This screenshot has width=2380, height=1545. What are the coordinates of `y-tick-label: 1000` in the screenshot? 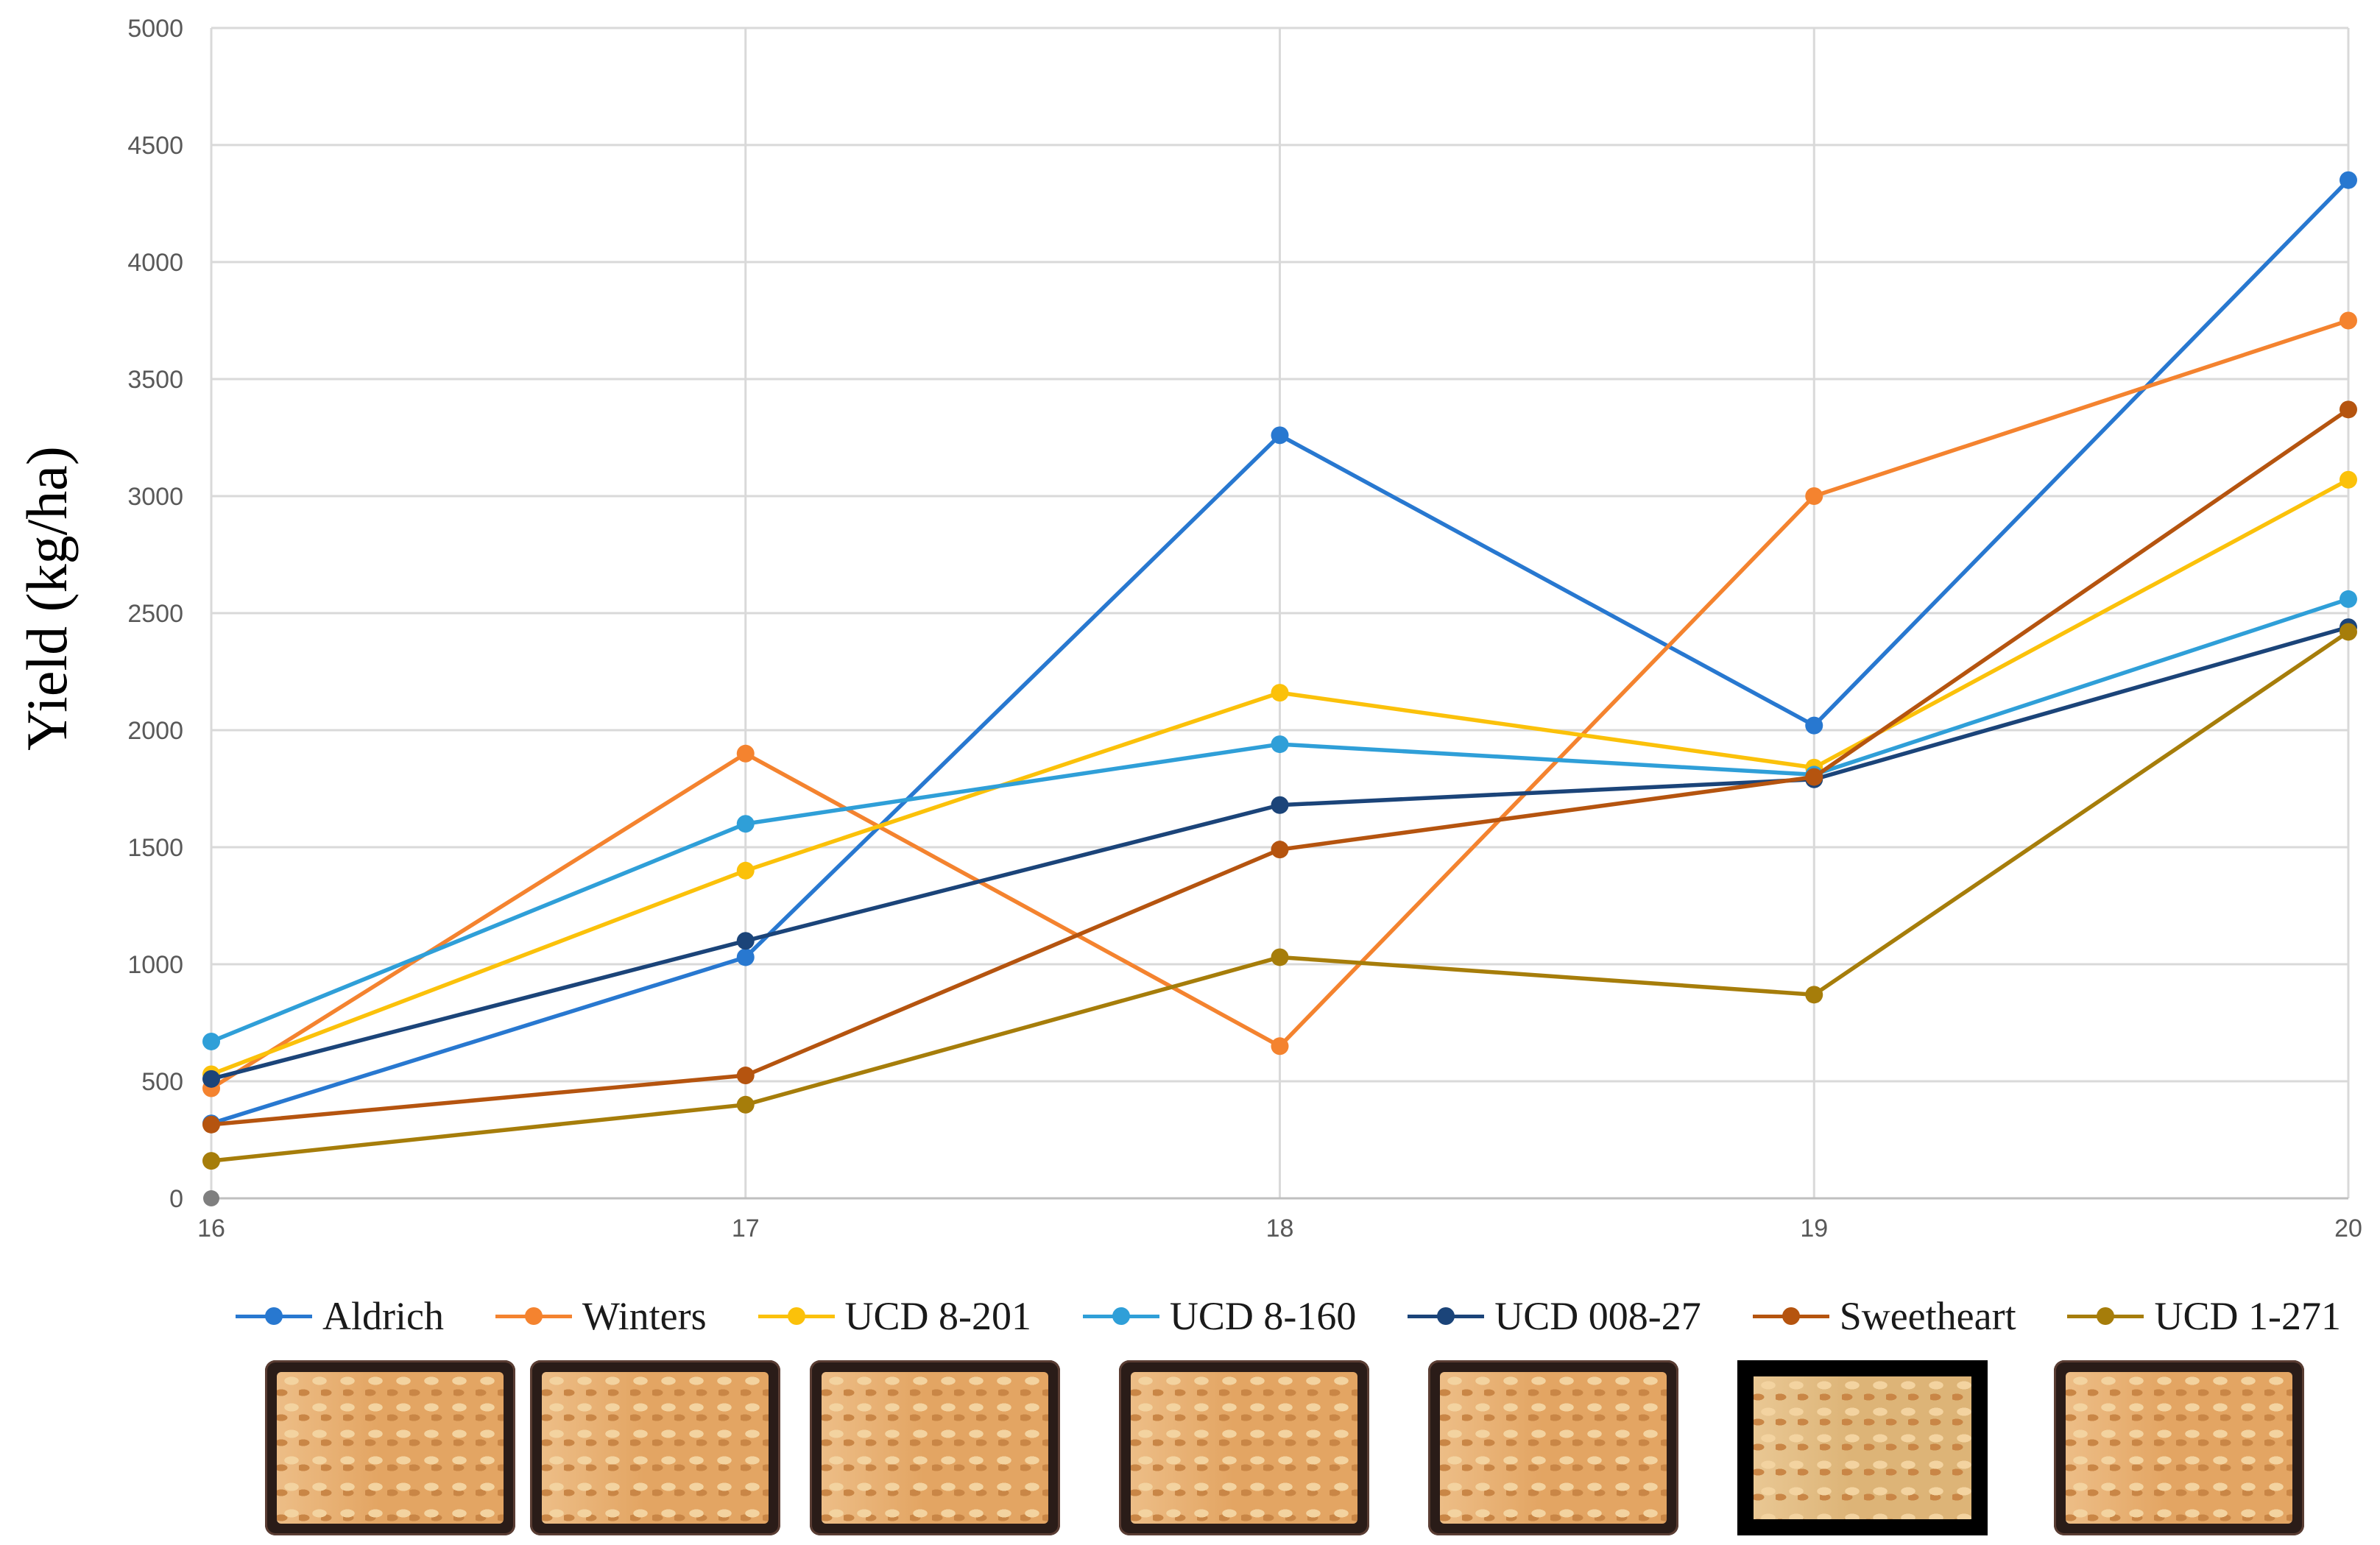 It's located at (155, 965).